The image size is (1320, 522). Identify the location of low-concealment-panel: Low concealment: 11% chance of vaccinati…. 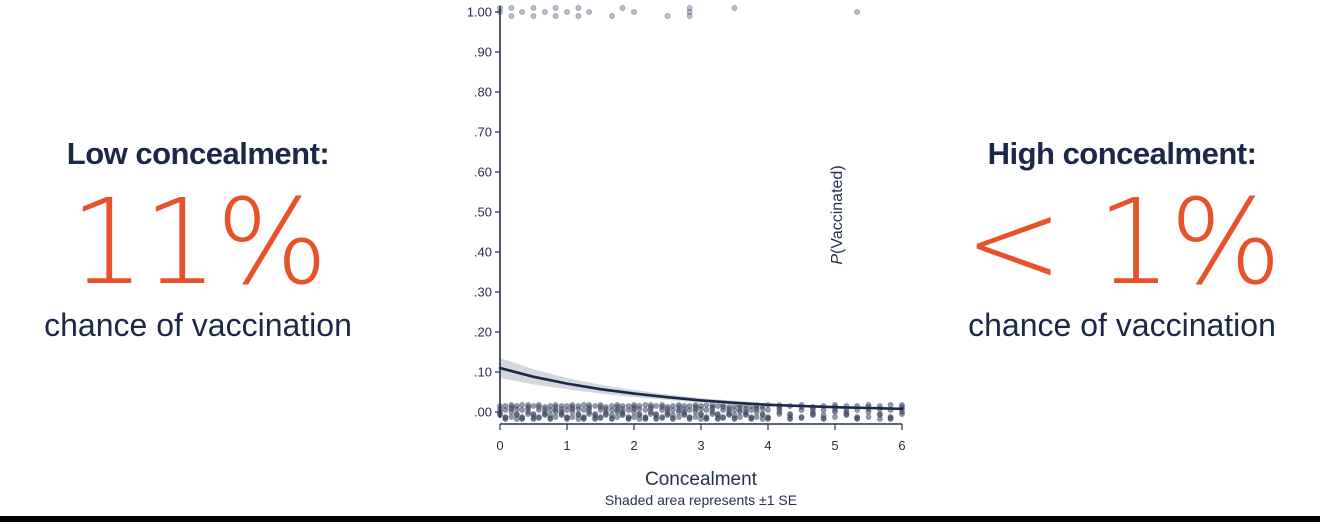
(198, 236).